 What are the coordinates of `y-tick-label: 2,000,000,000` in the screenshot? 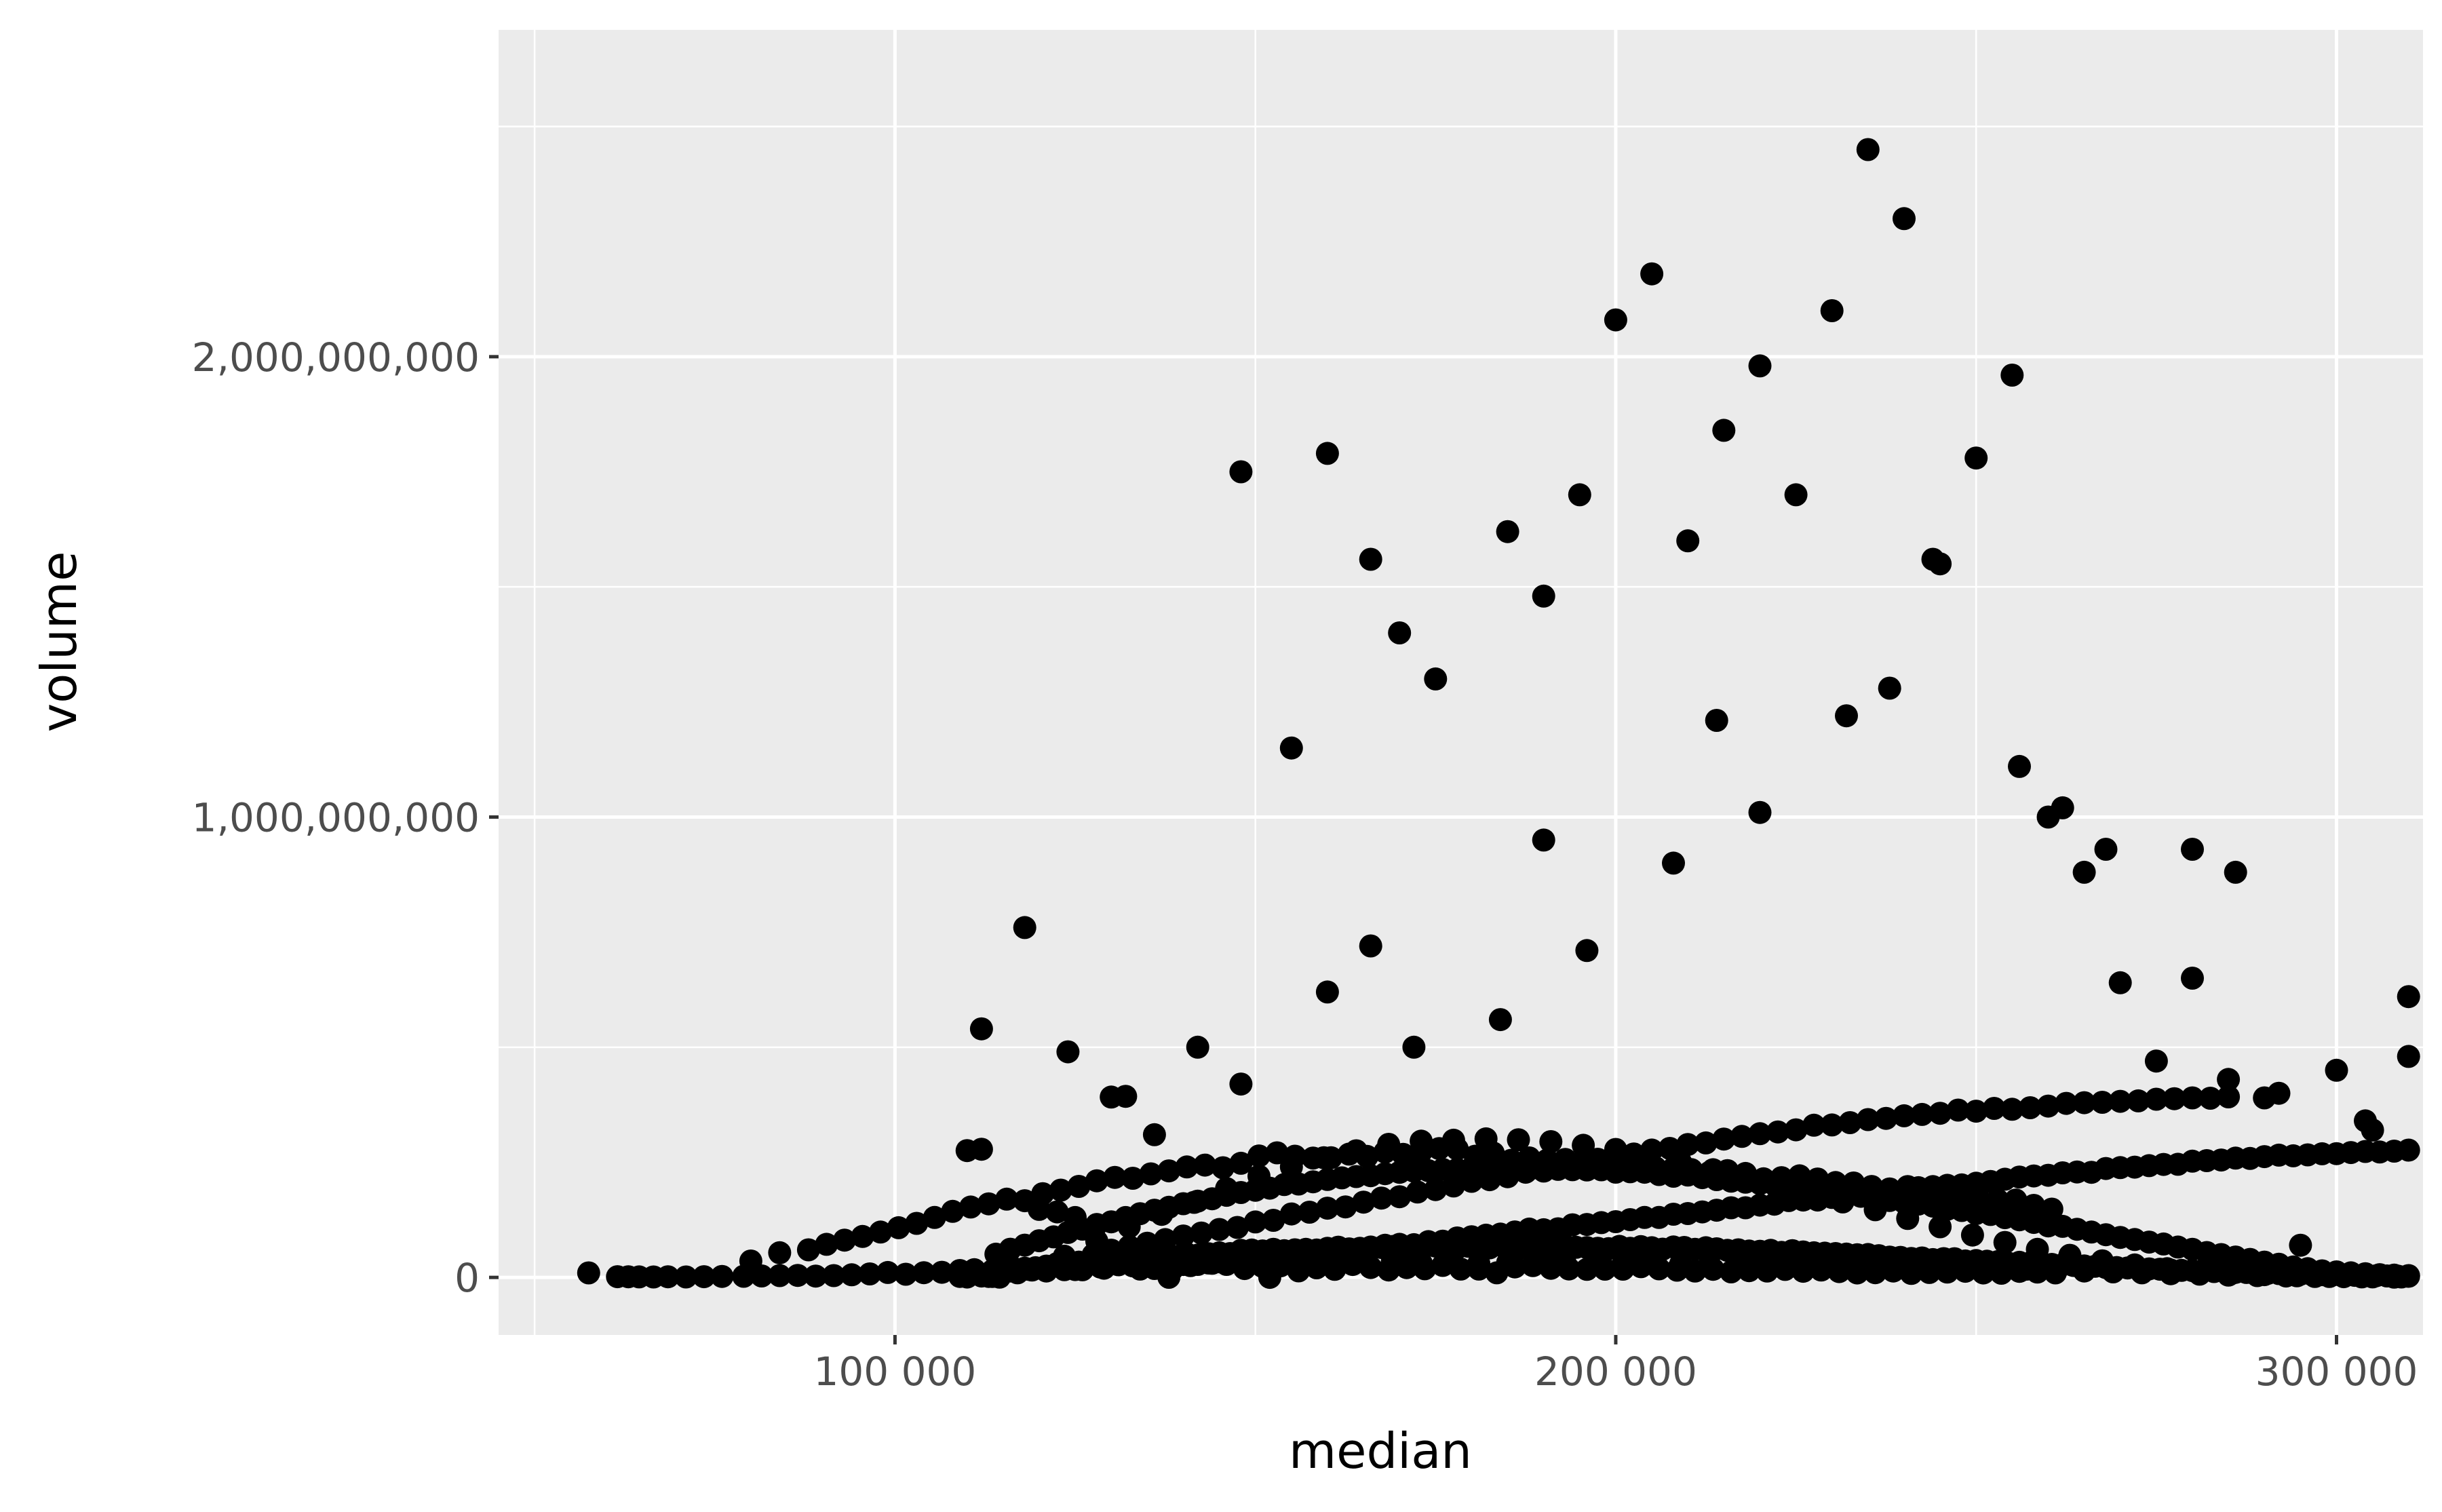 It's located at (336, 358).